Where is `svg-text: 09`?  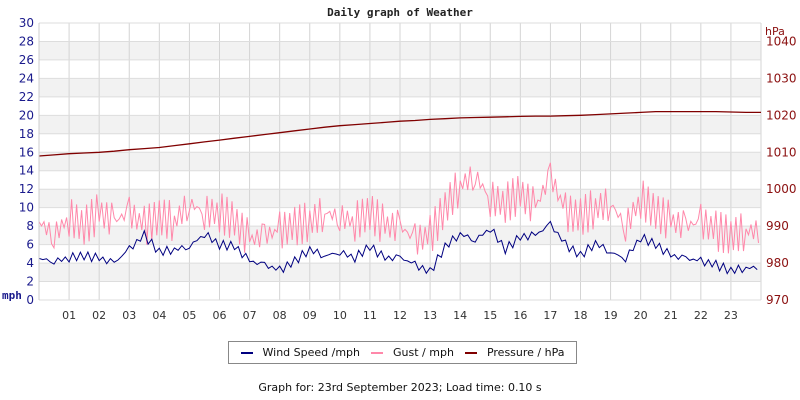 svg-text: 09 is located at coordinates (310, 315).